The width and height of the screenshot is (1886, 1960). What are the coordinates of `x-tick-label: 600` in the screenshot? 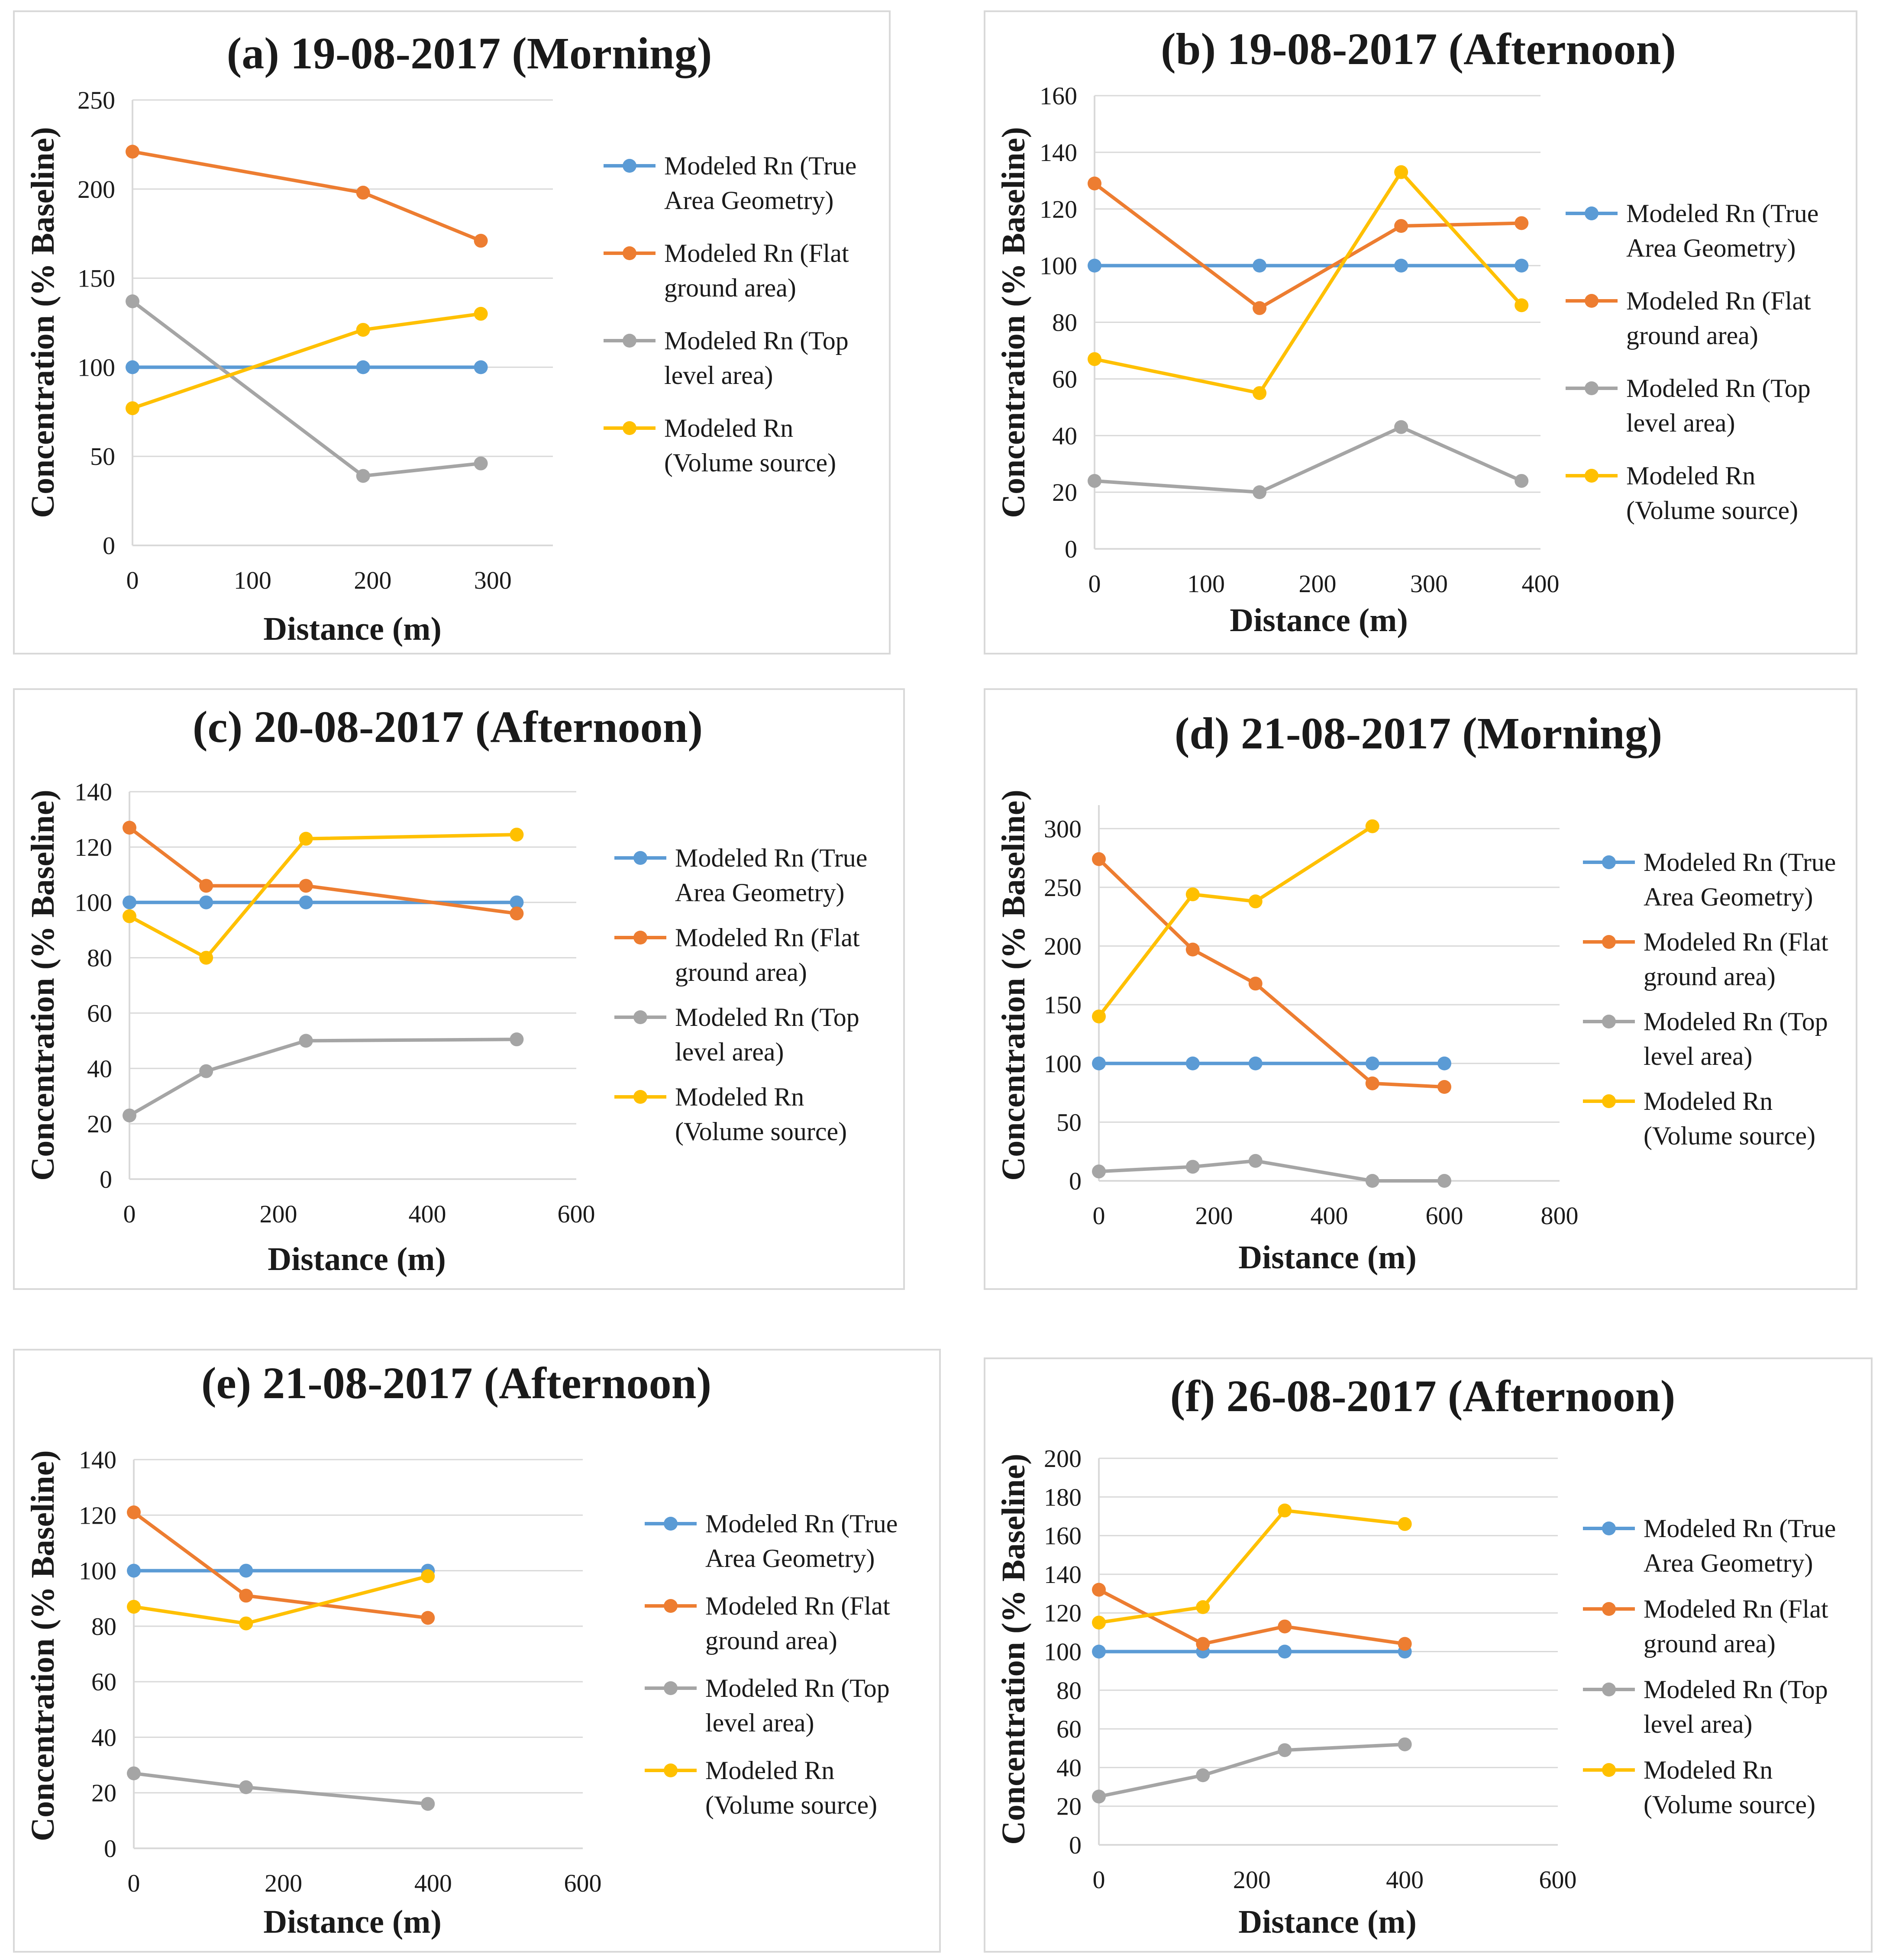 It's located at (1558, 1880).